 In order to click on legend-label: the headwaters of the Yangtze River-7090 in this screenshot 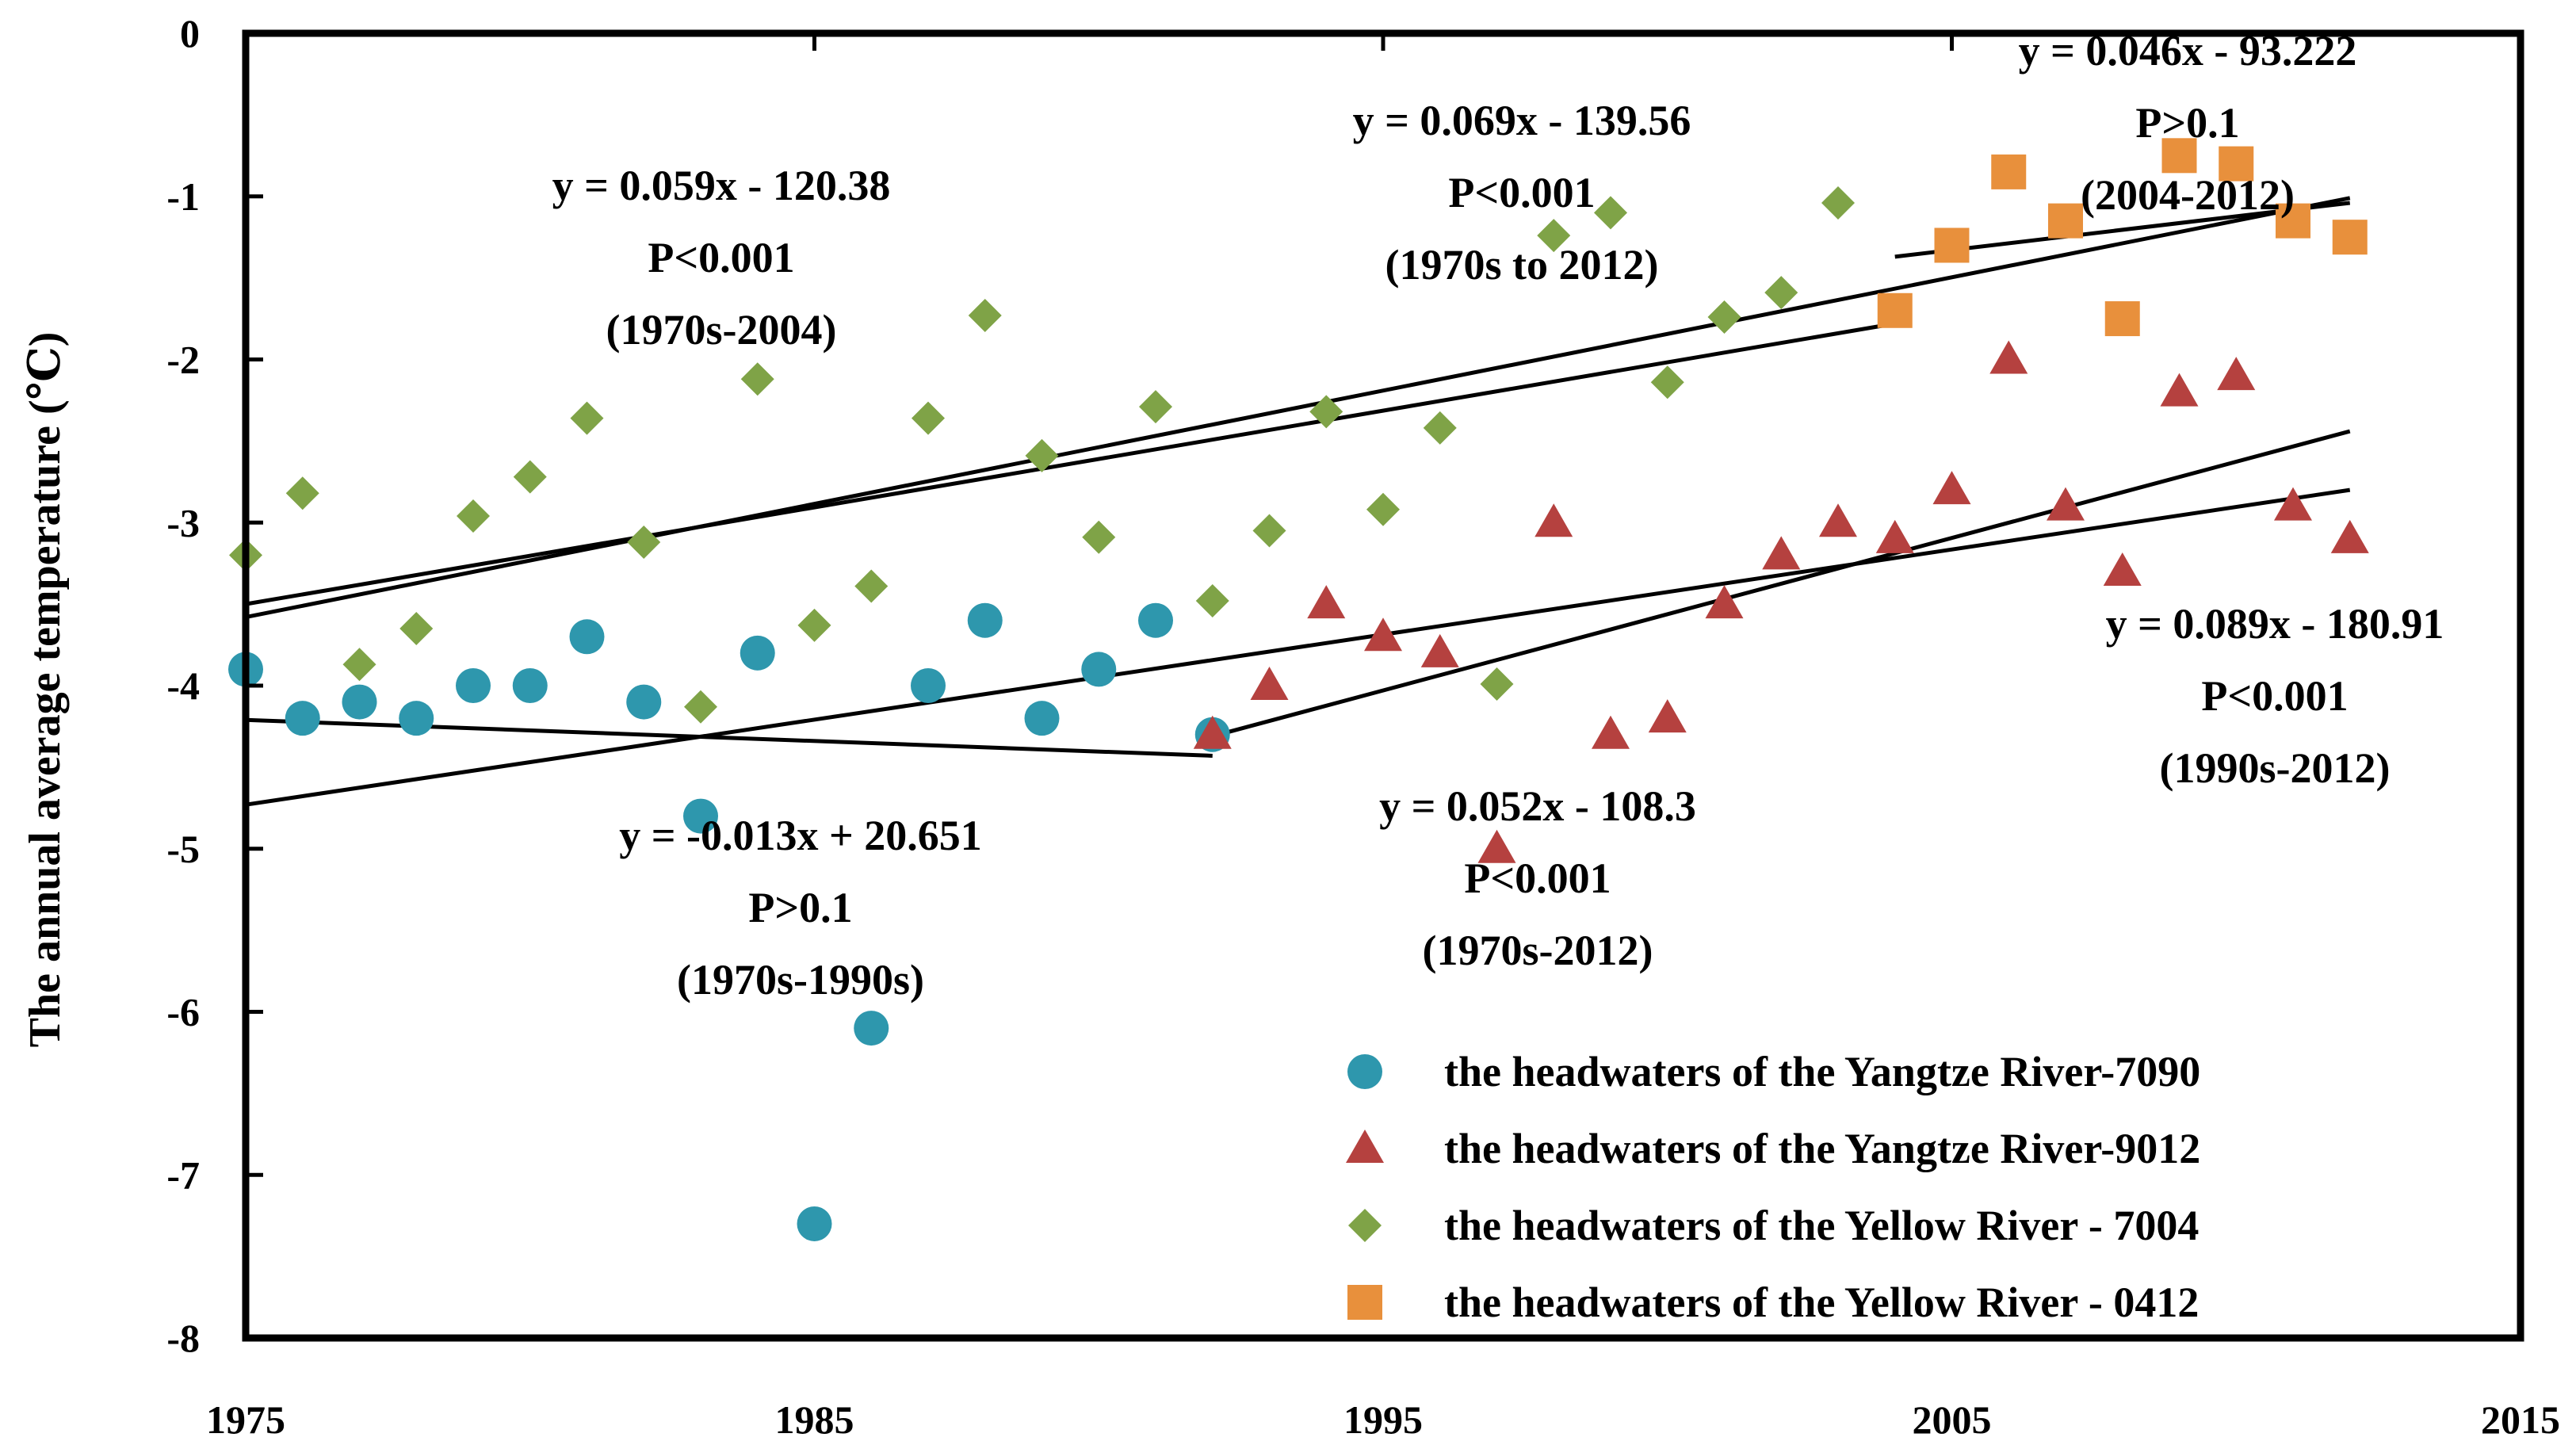, I will do `click(1822, 1071)`.